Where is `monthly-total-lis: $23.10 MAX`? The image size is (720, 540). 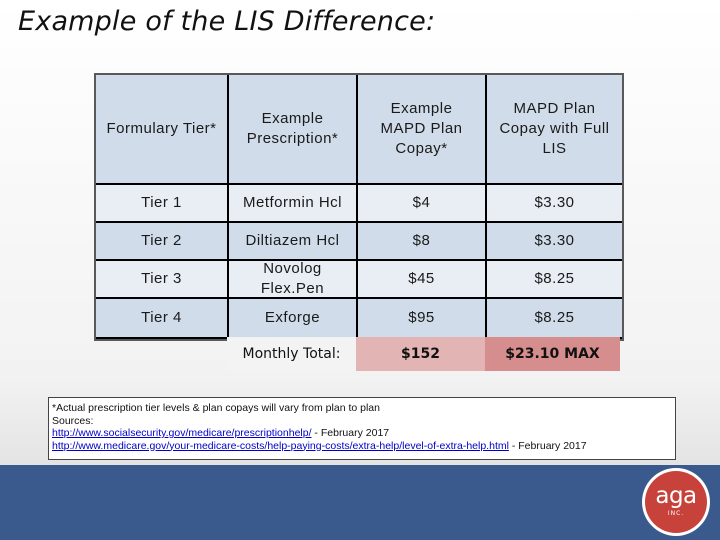
monthly-total-lis: $23.10 MAX is located at coordinates (552, 354).